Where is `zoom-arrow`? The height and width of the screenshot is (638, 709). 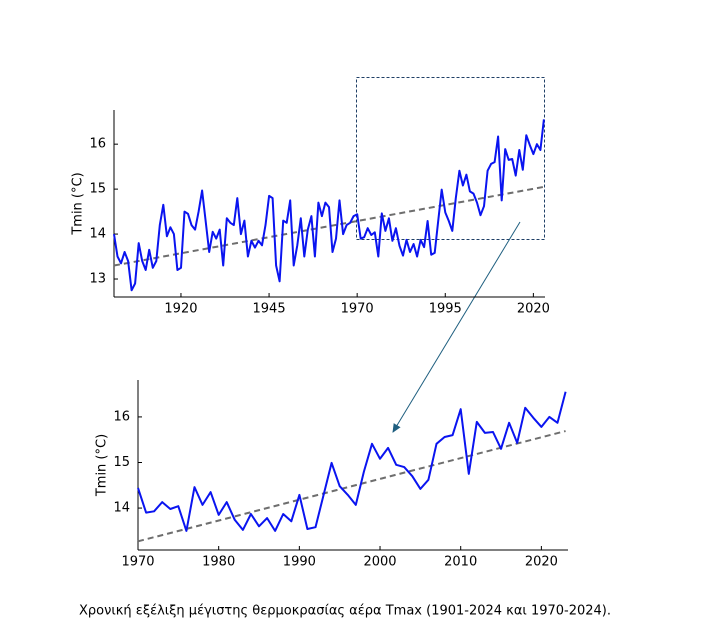
zoom-arrow is located at coordinates (456, 327).